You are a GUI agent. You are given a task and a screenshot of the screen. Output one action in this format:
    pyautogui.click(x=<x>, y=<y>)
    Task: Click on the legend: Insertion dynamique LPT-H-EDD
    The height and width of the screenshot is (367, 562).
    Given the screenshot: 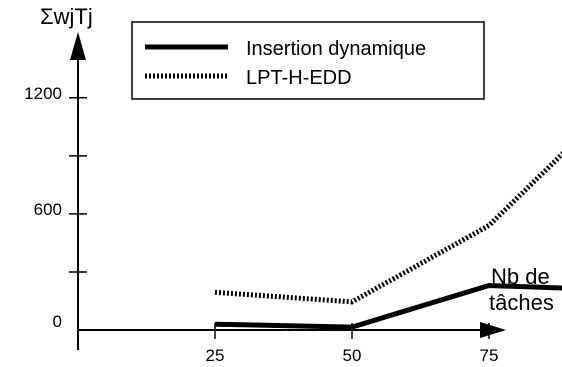 What is the action you would take?
    pyautogui.click(x=308, y=60)
    